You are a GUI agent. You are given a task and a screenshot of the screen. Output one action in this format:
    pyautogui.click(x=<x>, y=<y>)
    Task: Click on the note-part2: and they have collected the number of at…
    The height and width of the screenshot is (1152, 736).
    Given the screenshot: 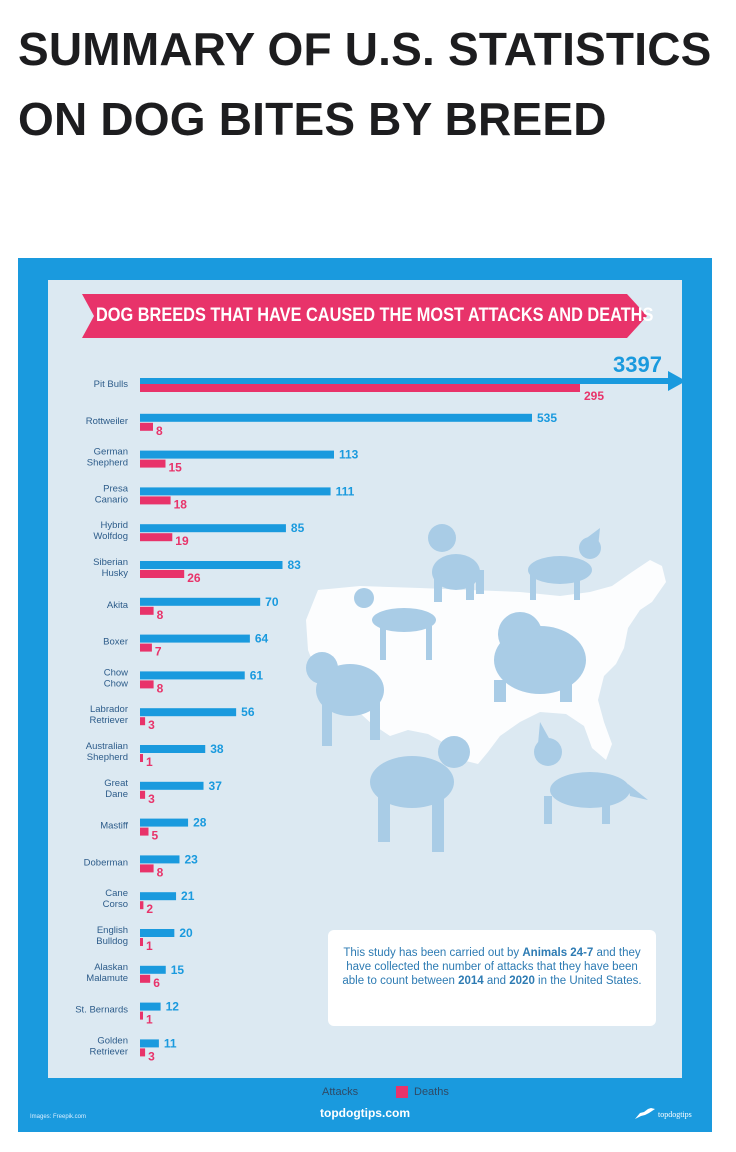 What is the action you would take?
    pyautogui.click(x=491, y=967)
    